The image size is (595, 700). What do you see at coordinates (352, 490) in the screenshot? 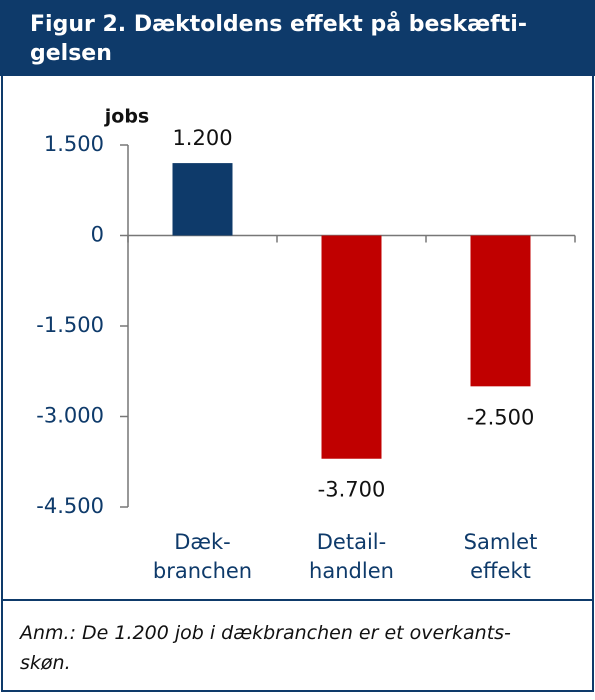
I see `value-label: -3.700` at bounding box center [352, 490].